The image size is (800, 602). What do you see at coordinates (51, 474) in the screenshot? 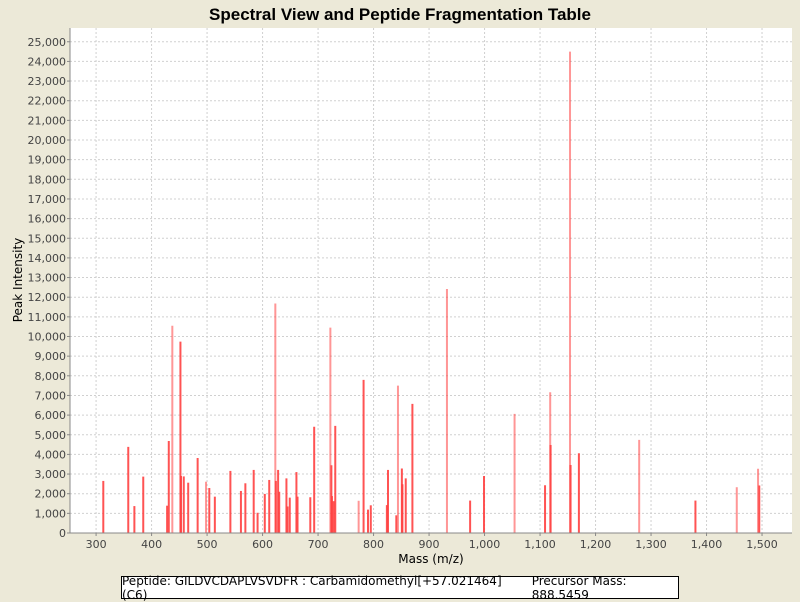
I see `y-tick-label: 3,000` at bounding box center [51, 474].